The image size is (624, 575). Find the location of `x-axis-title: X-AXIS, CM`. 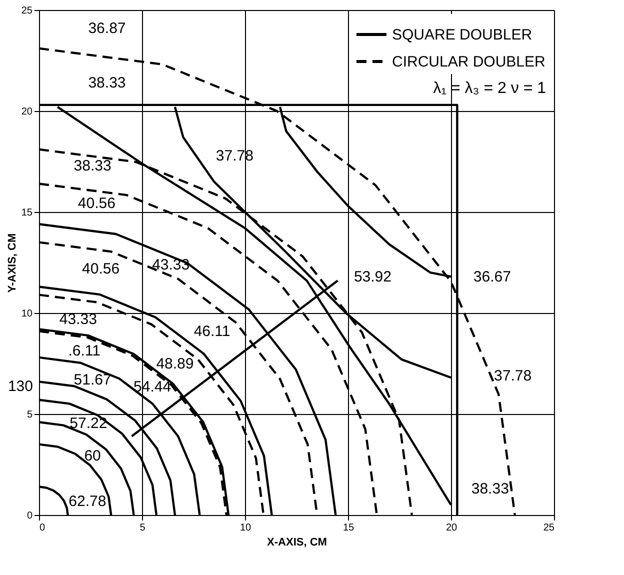

x-axis-title: X-AXIS, CM is located at coordinates (297, 542).